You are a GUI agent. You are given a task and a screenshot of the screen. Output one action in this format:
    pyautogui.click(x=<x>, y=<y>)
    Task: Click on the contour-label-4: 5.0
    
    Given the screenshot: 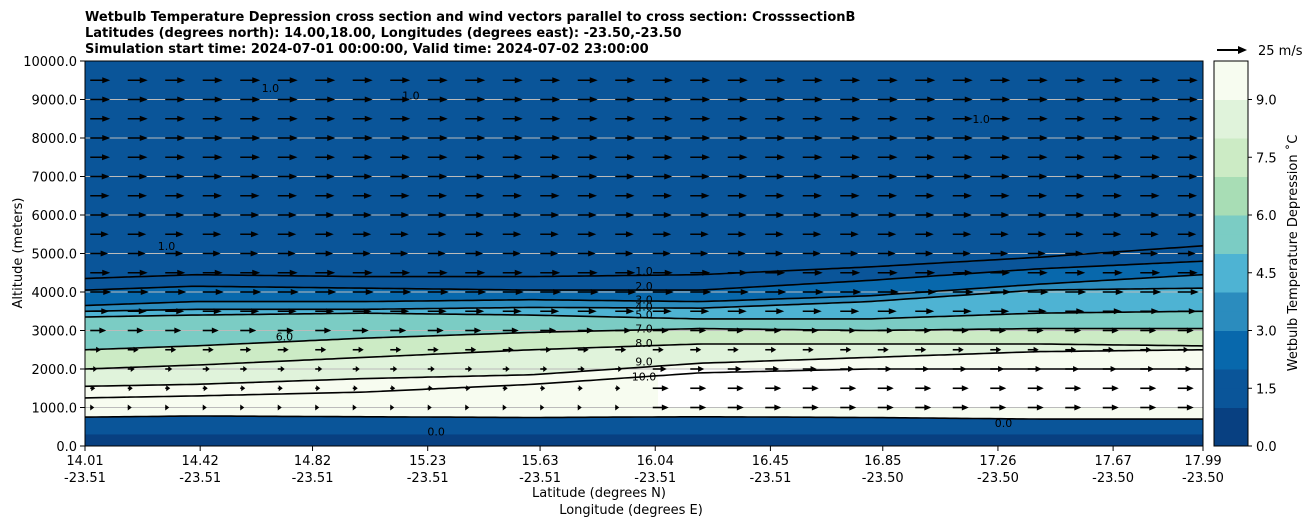 What is the action you would take?
    pyautogui.click(x=644, y=314)
    